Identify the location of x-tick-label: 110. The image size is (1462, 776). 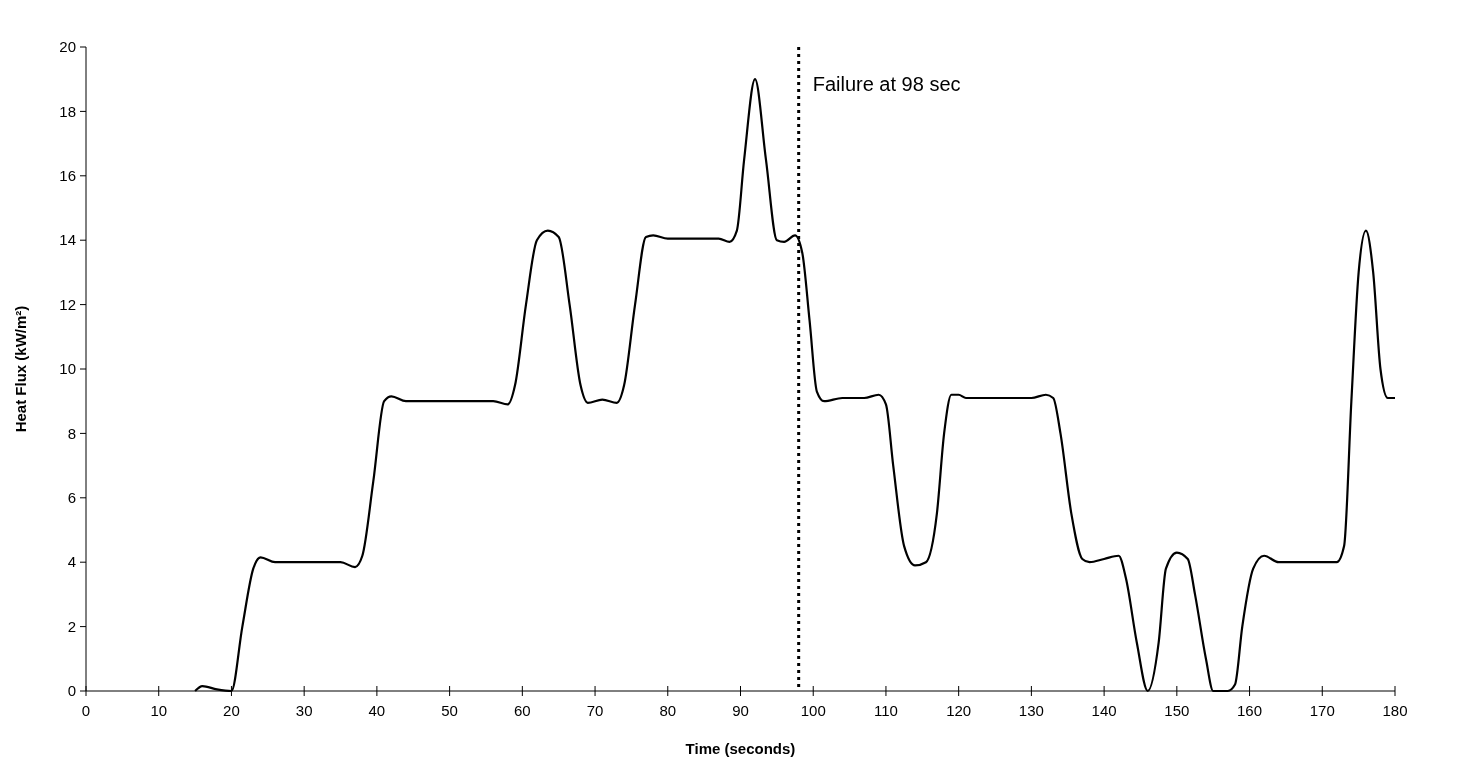
(885, 710).